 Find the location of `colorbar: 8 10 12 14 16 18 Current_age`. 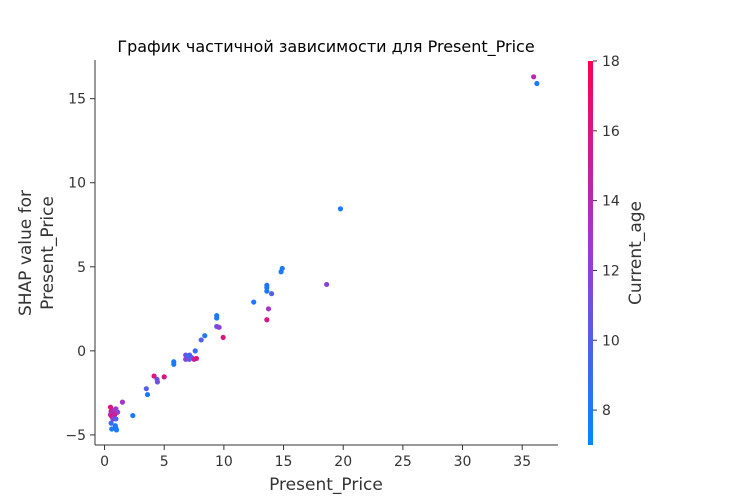

colorbar: 8 10 12 14 16 18 Current_age is located at coordinates (617, 249).